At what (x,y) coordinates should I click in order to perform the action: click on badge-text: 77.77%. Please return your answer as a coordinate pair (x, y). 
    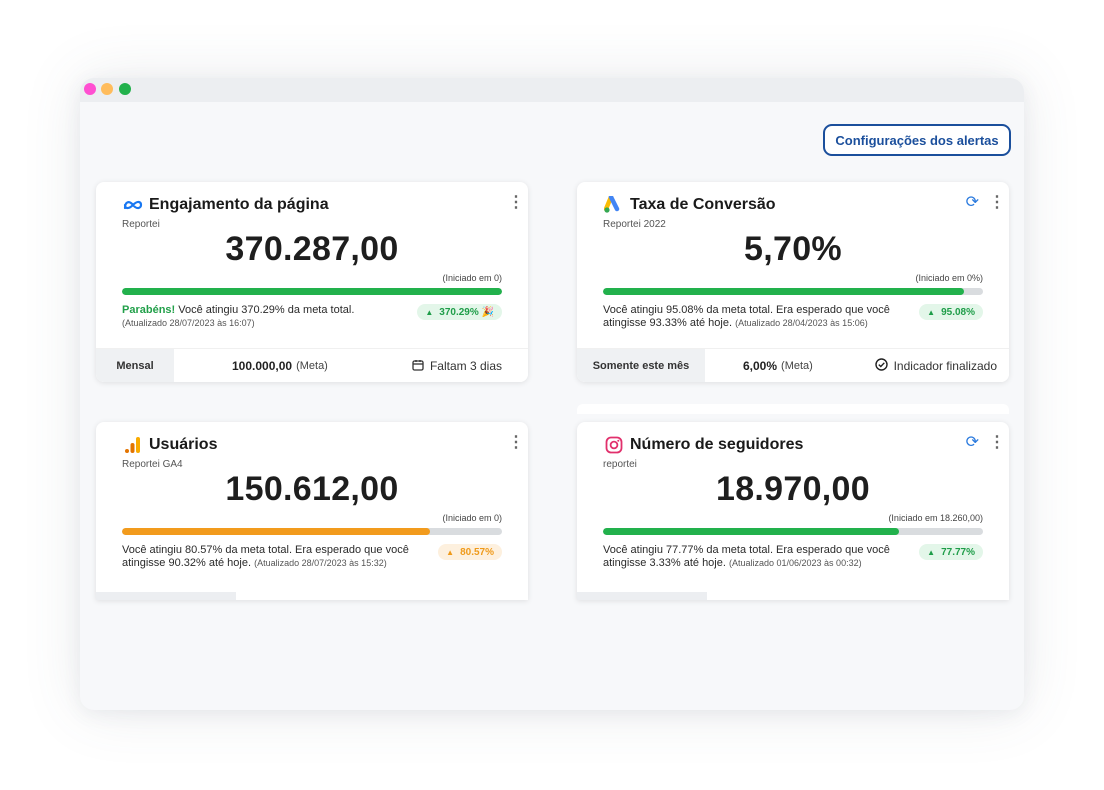
    Looking at the image, I should click on (958, 552).